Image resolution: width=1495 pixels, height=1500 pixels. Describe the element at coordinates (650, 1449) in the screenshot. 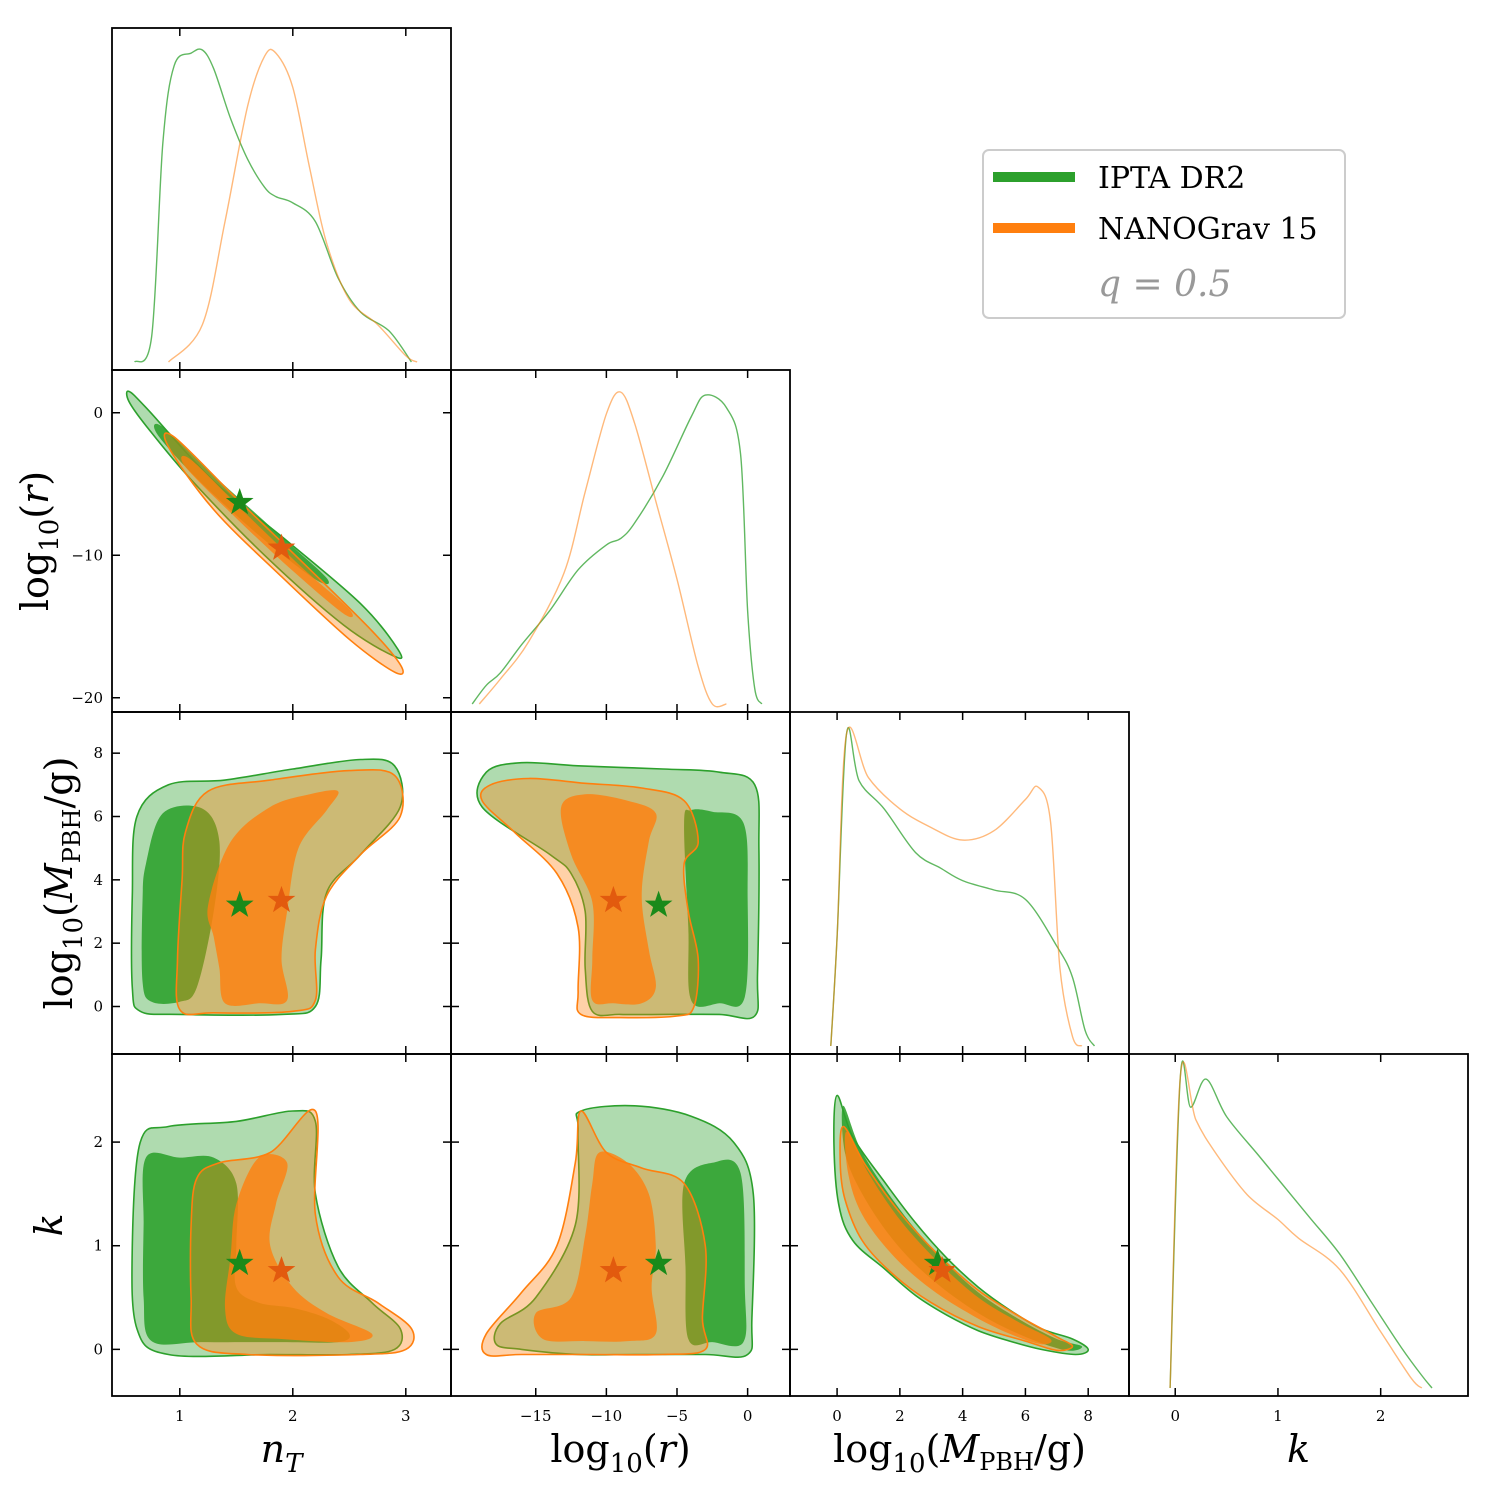

I see `x-axis-label-logr-part: (` at that location.